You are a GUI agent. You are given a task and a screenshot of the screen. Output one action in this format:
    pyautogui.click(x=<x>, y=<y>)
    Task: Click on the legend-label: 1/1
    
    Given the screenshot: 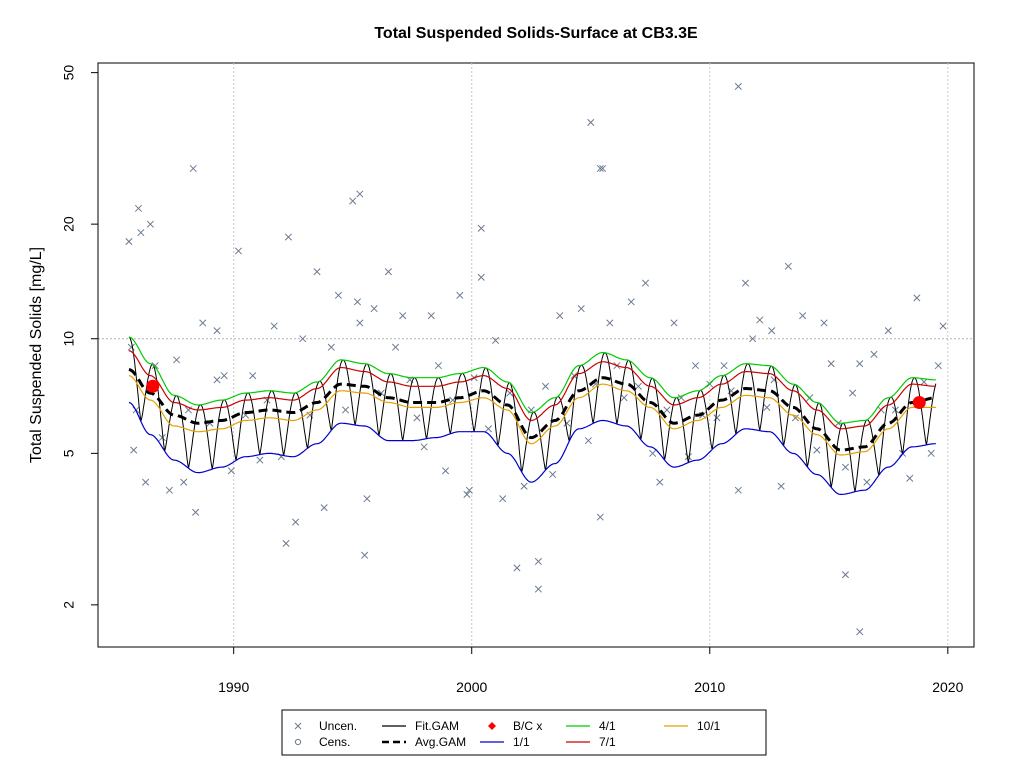 What is the action you would take?
    pyautogui.click(x=521, y=742)
    